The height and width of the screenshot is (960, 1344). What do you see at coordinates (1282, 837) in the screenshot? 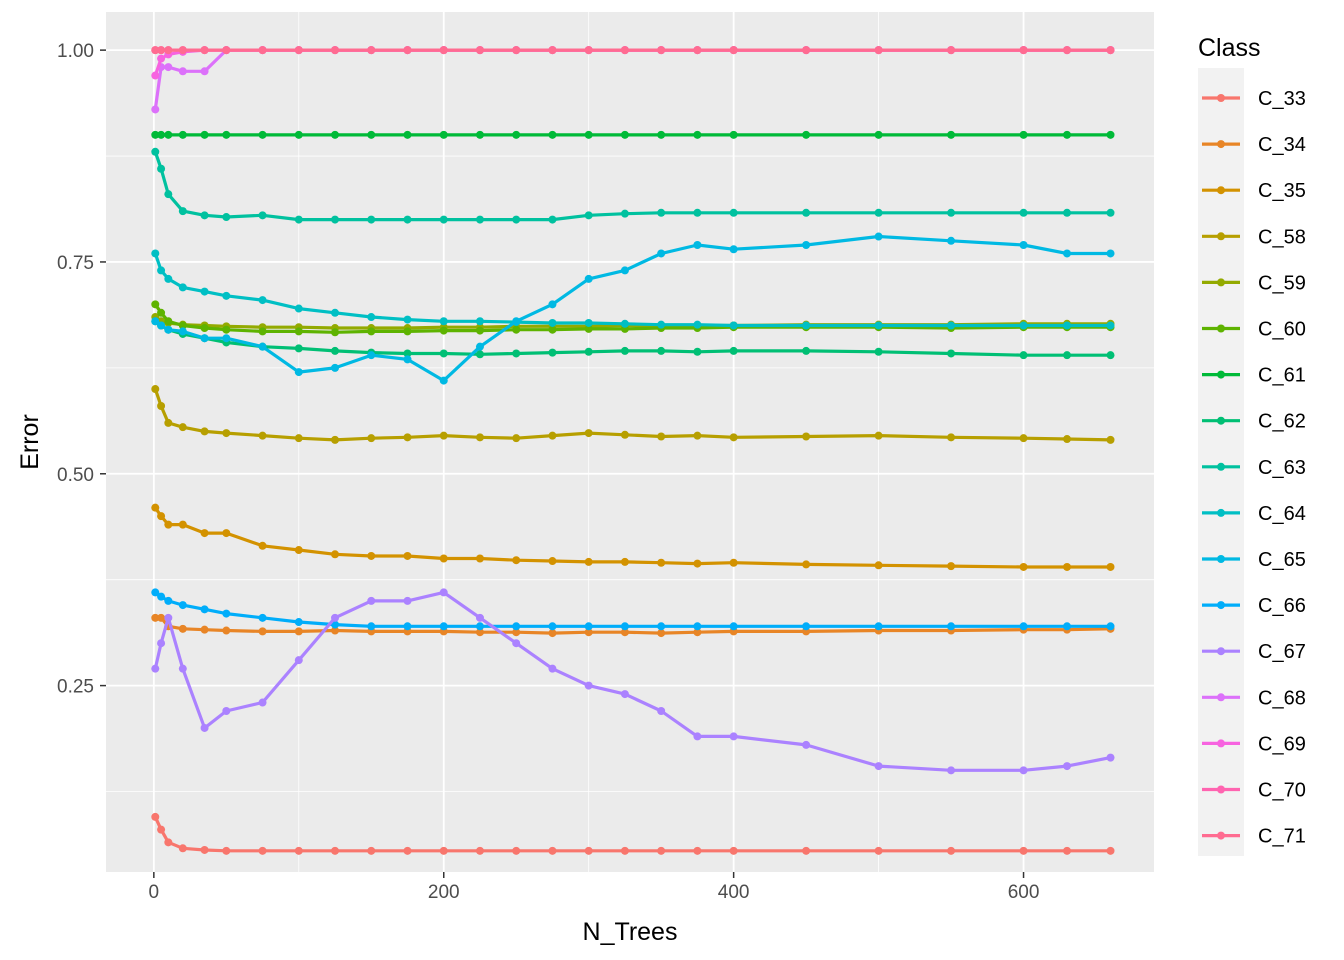
I see `legend-label: C_71` at bounding box center [1282, 837].